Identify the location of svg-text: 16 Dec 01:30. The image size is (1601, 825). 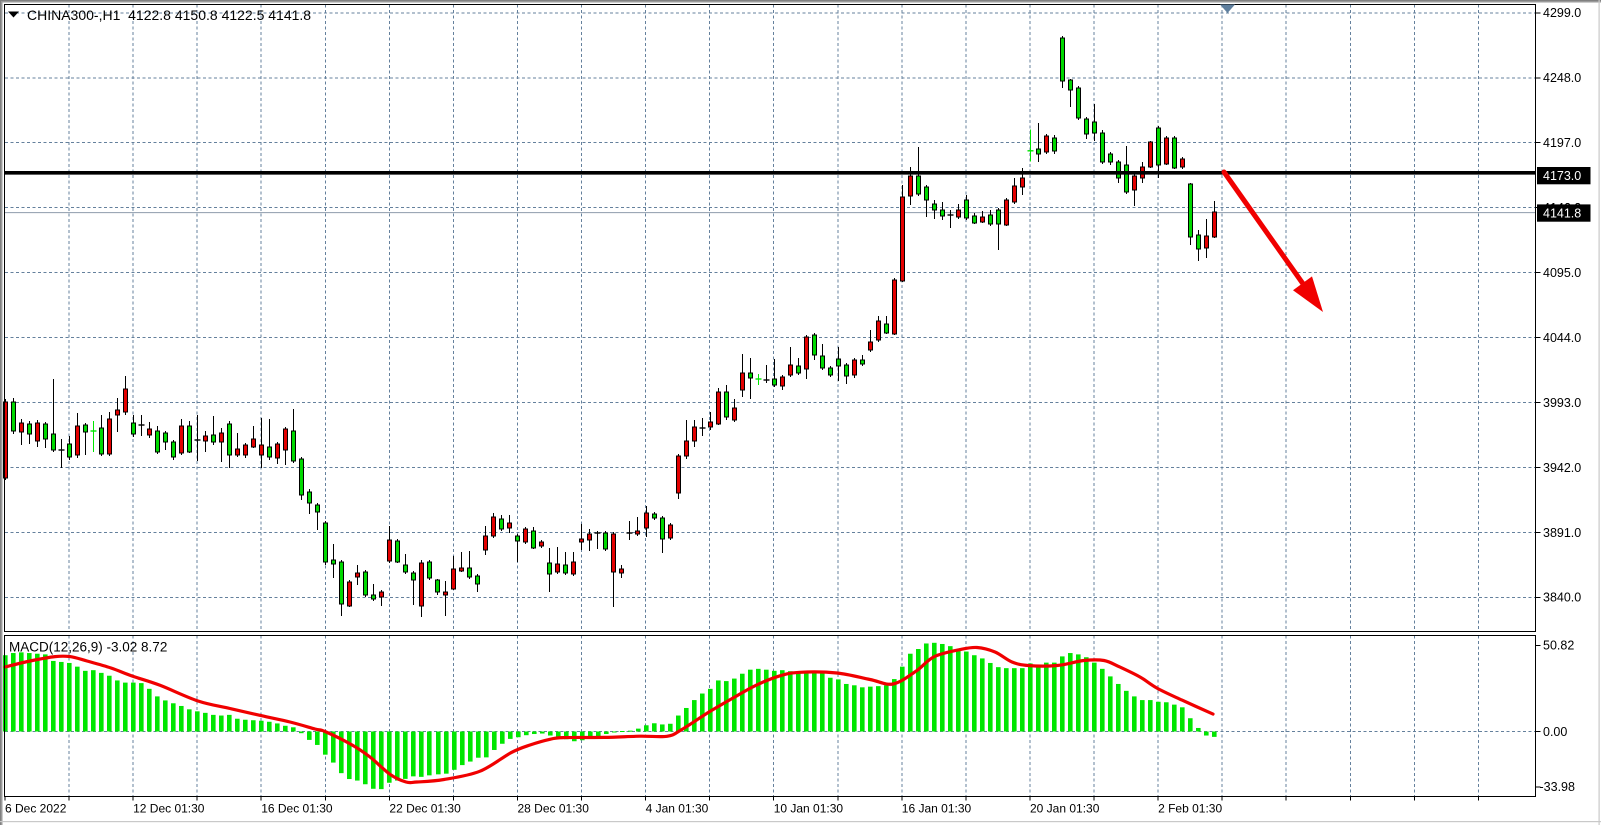
(297, 809).